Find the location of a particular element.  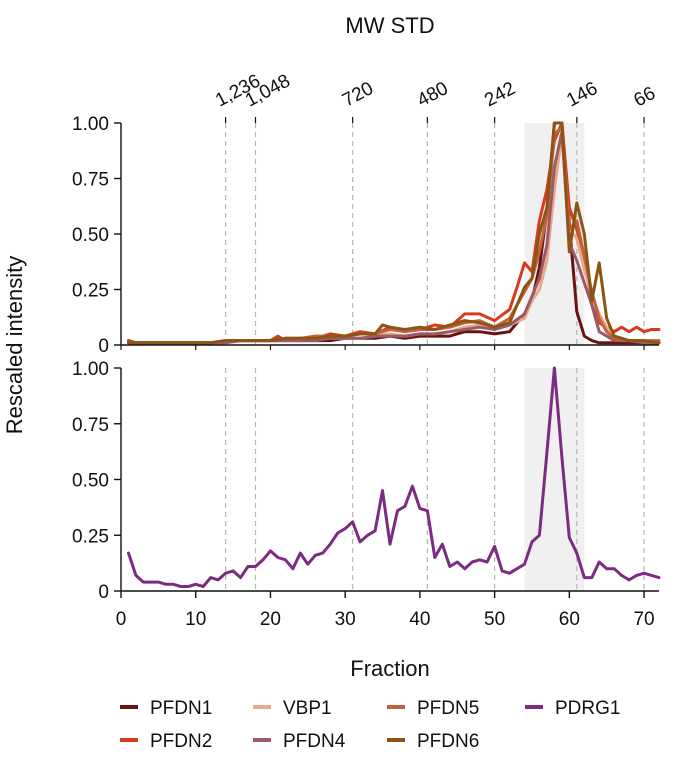

x-tick-label: 70 is located at coordinates (643, 619).